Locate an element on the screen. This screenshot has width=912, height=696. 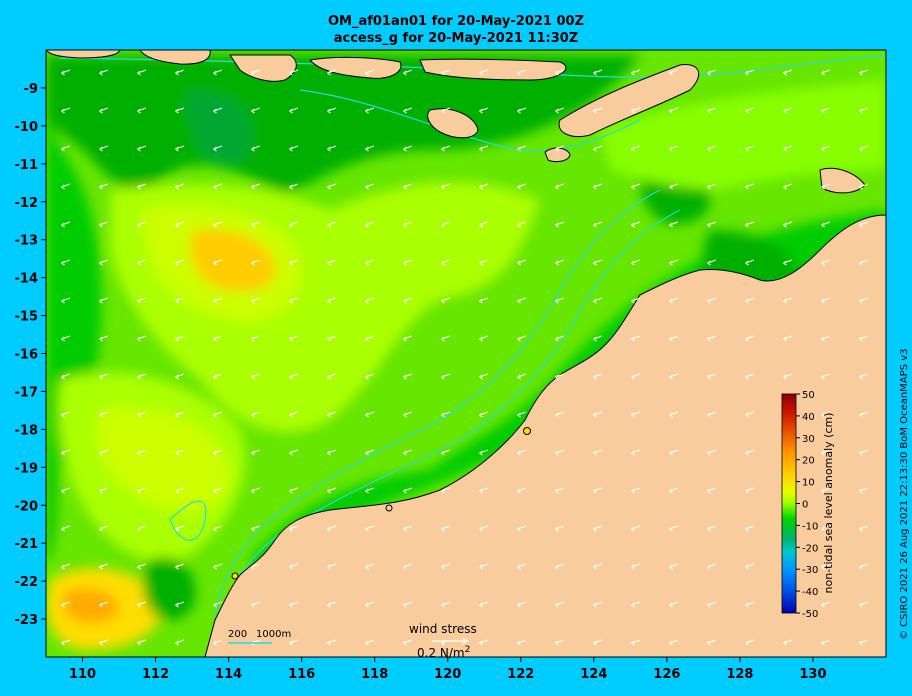
colorbar-tick-label: 20 is located at coordinates (808, 461).